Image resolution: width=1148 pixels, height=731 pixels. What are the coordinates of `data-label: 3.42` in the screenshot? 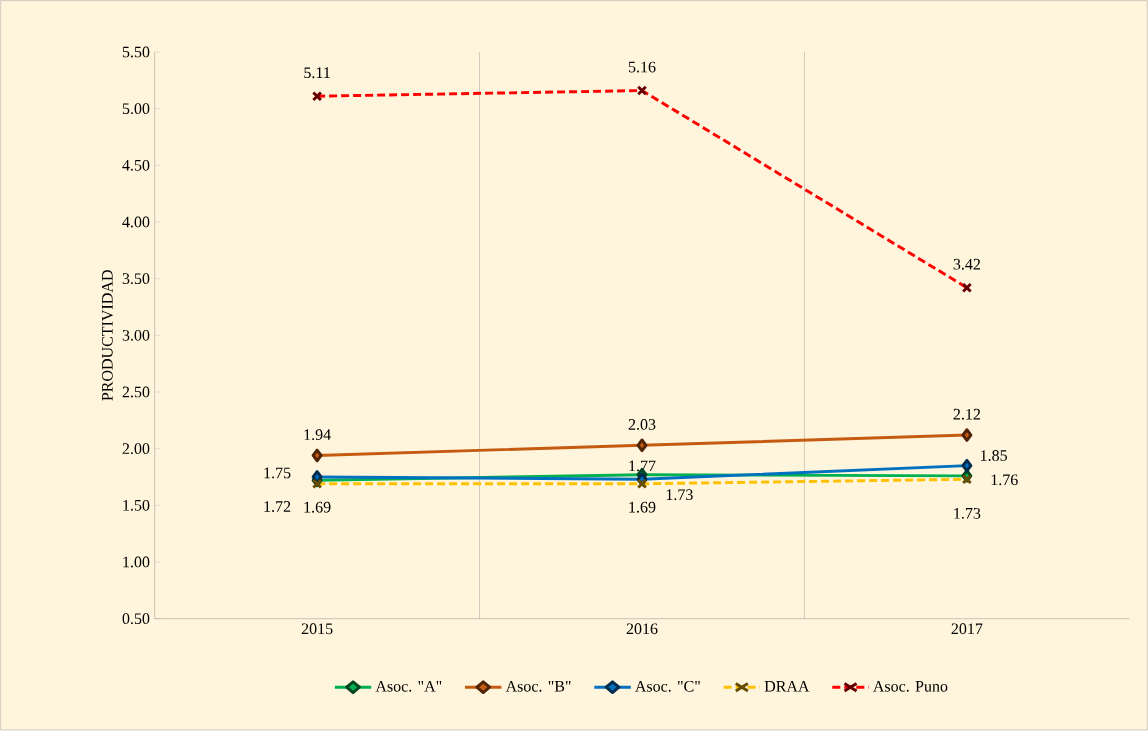 It's located at (966, 264).